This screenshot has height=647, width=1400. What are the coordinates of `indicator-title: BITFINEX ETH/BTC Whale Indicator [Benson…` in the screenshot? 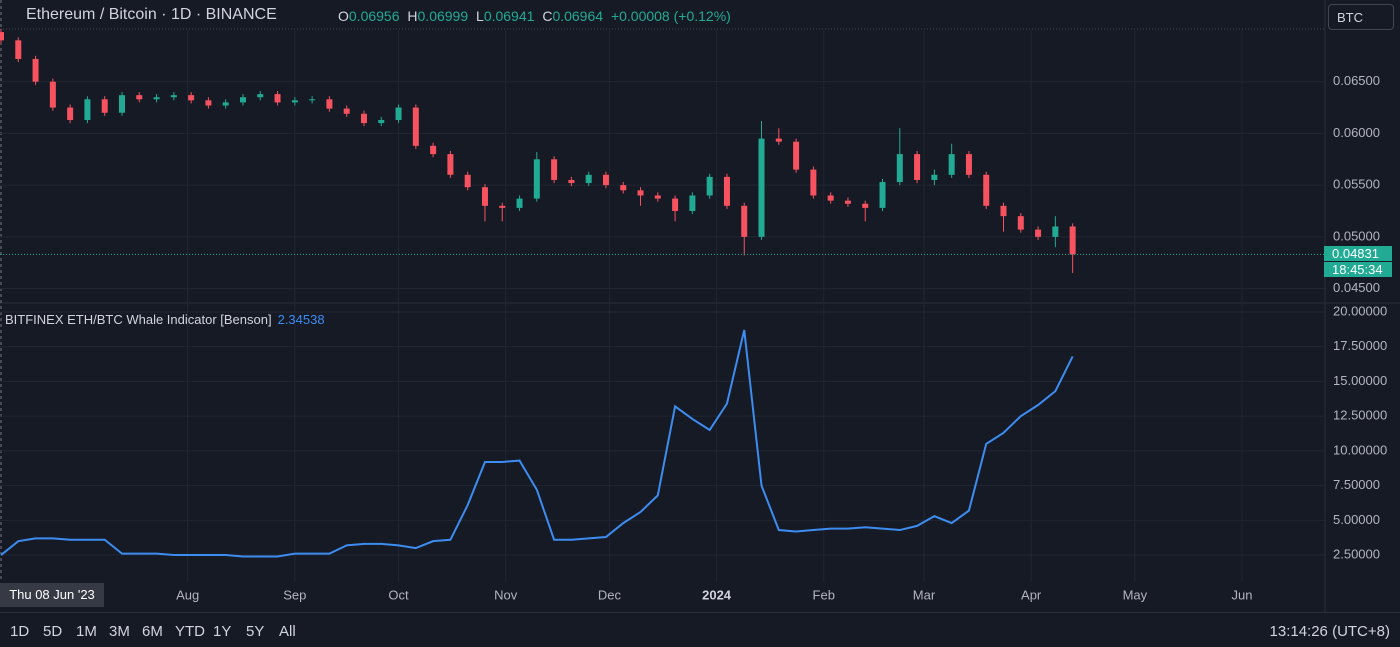 It's located at (138, 319).